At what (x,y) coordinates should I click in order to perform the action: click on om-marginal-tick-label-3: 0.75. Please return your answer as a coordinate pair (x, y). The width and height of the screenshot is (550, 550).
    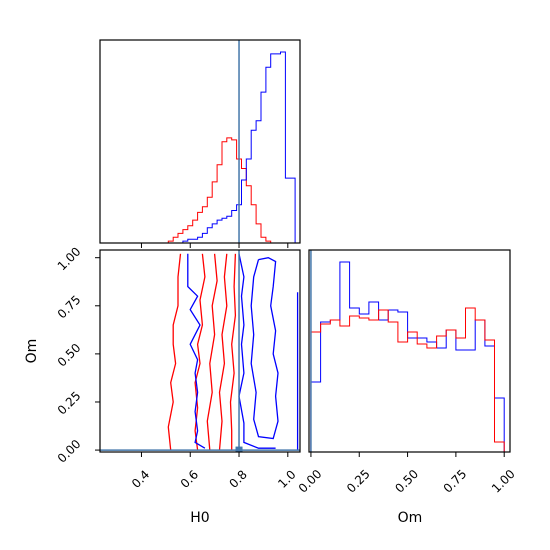
    Looking at the image, I should click on (455, 481).